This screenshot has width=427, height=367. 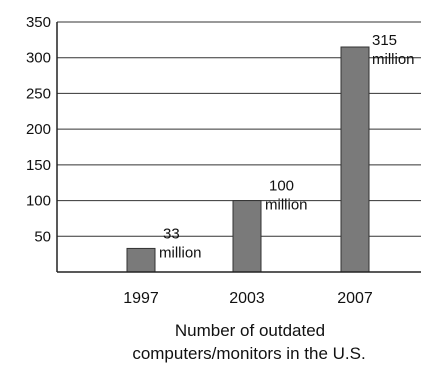 What do you see at coordinates (38, 22) in the screenshot?
I see `y-tick-label: 350` at bounding box center [38, 22].